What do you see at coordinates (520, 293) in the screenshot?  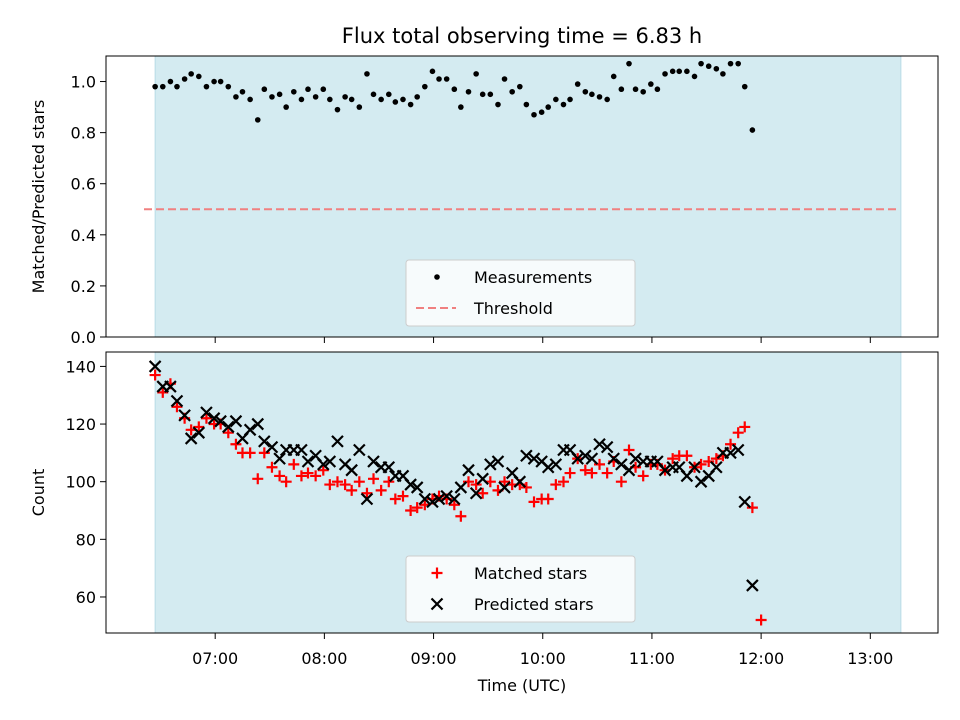 I see `legend-box` at bounding box center [520, 293].